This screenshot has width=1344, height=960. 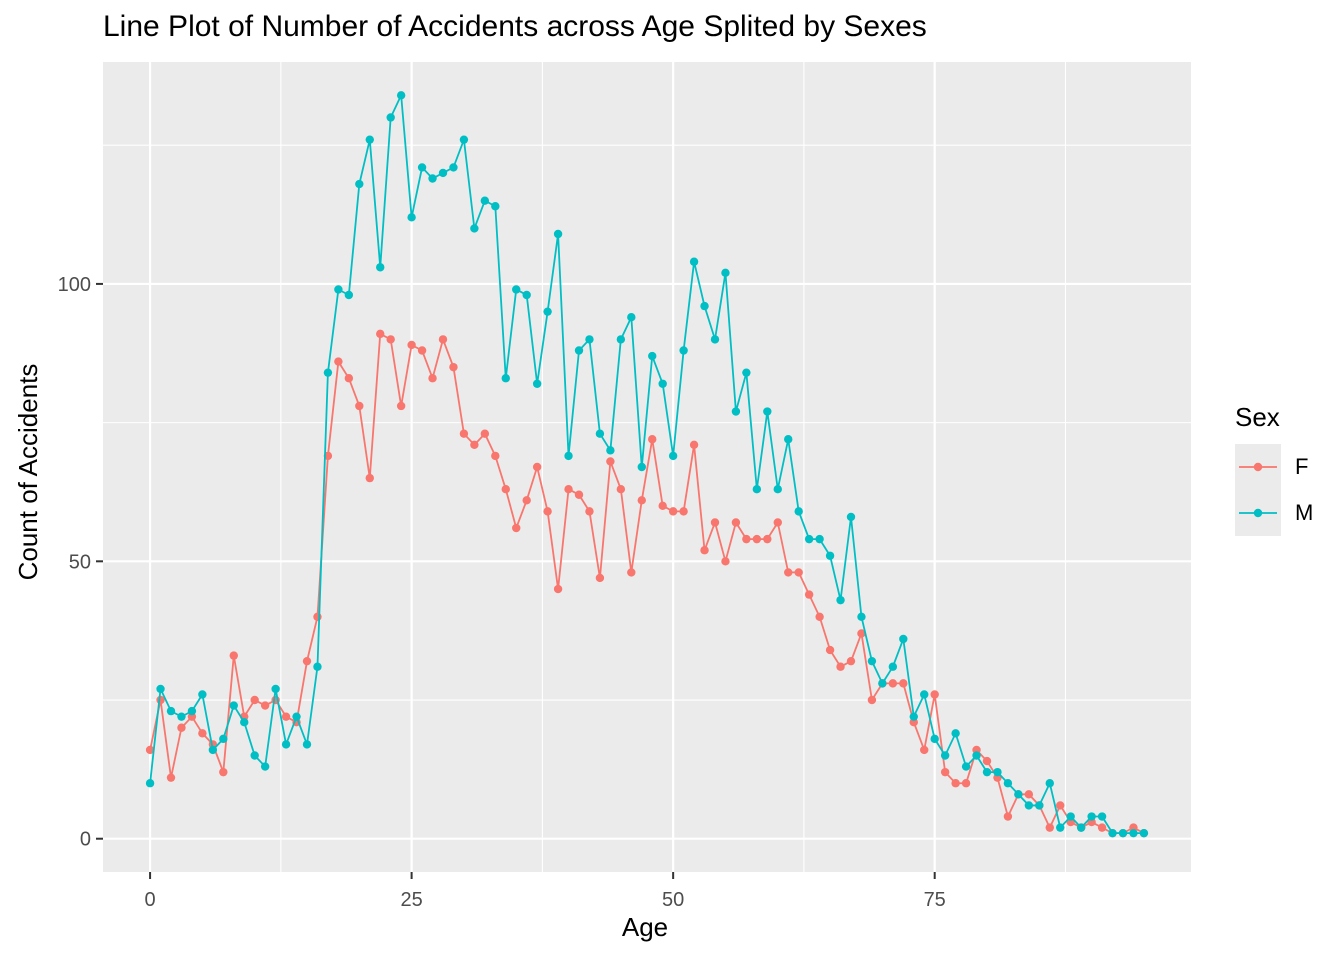 What do you see at coordinates (935, 900) in the screenshot?
I see `x-tick-label: 75` at bounding box center [935, 900].